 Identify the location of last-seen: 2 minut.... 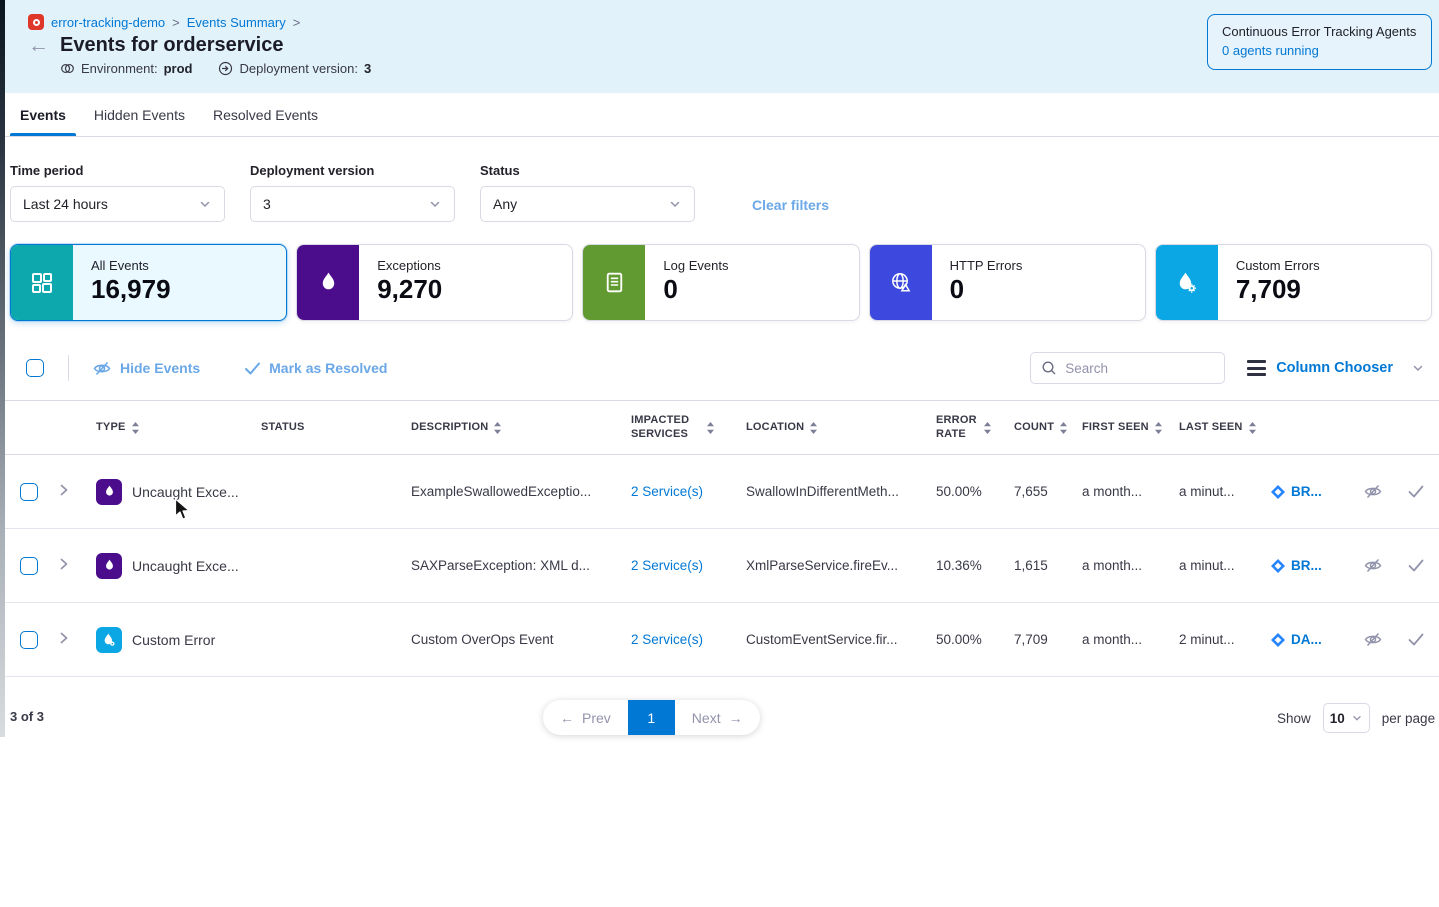
(1207, 639).